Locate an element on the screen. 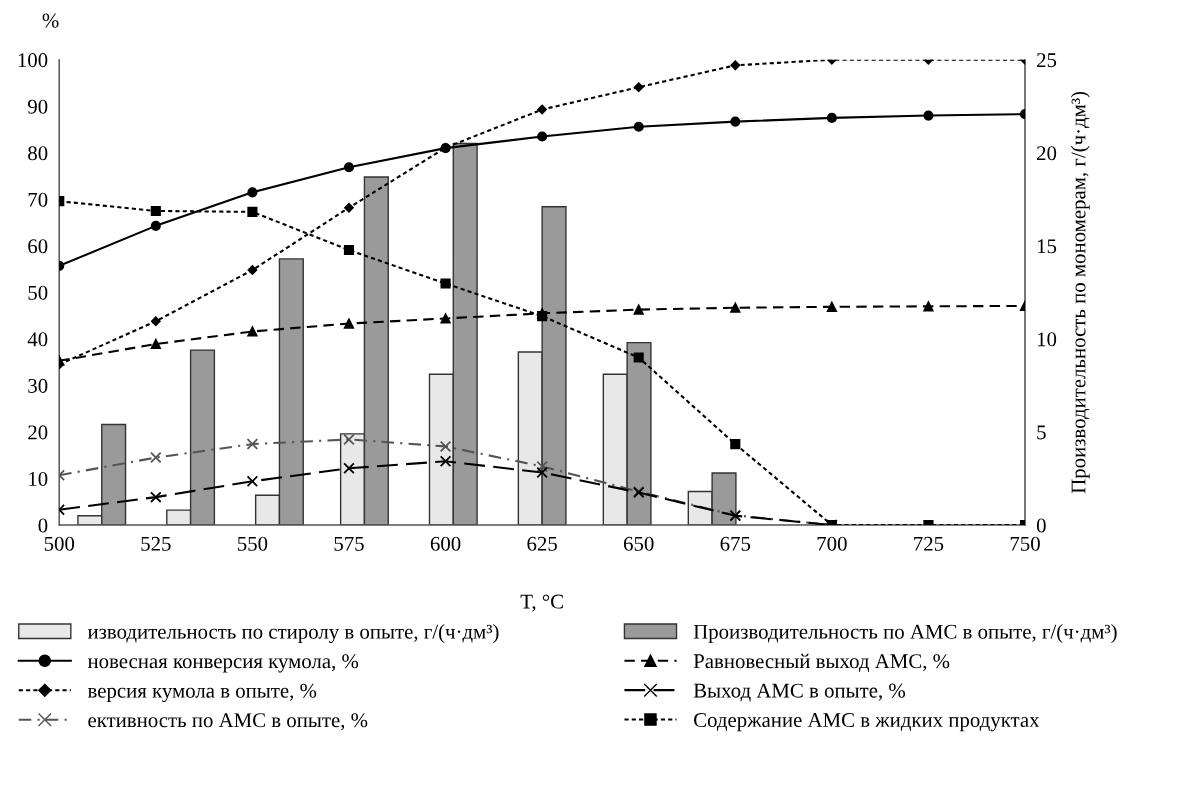 This screenshot has width=1185, height=786. y-tick-label: 60 is located at coordinates (38, 246).